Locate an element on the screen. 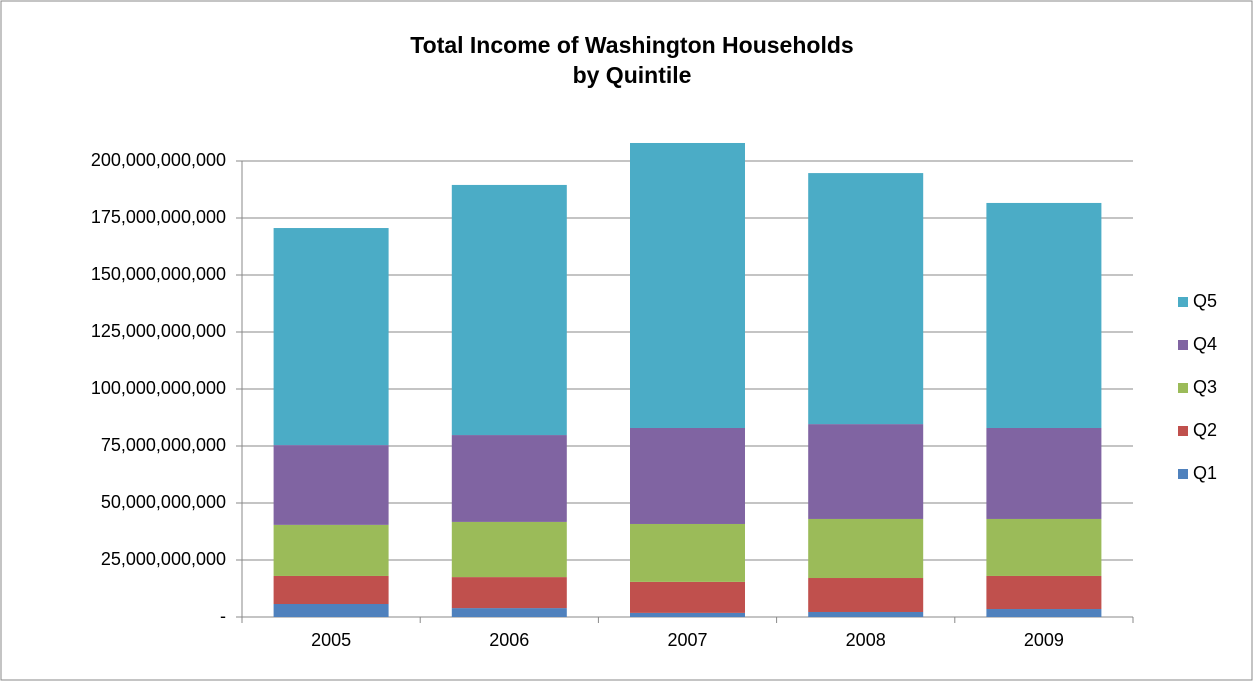 This screenshot has width=1253, height=681. y-tick-label: 75,000,000,000 is located at coordinates (163, 445).